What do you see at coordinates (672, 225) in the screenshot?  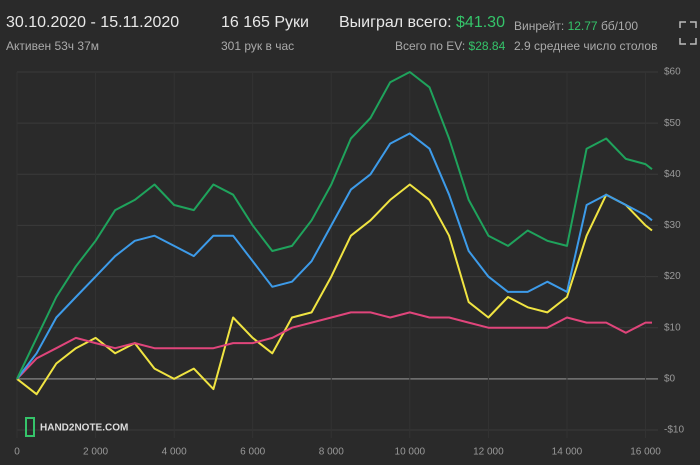 I see `y-tick-label: $30` at bounding box center [672, 225].